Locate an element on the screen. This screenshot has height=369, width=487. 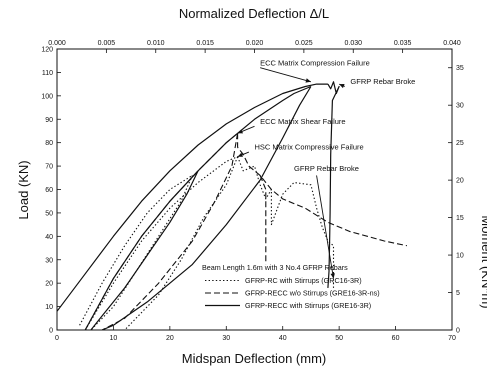
y-tick-label: 50 is located at coordinates (49, 213).